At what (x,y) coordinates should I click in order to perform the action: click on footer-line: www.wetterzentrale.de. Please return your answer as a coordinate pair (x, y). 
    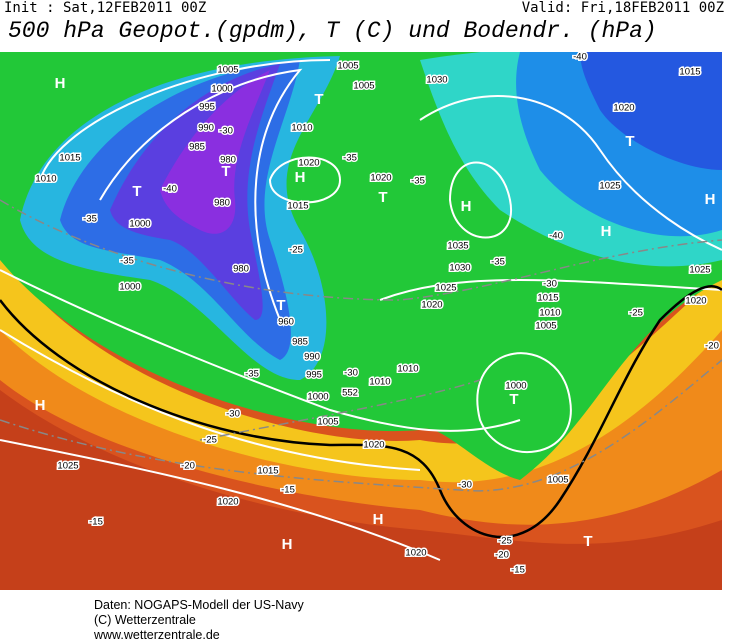
    Looking at the image, I should click on (157, 635).